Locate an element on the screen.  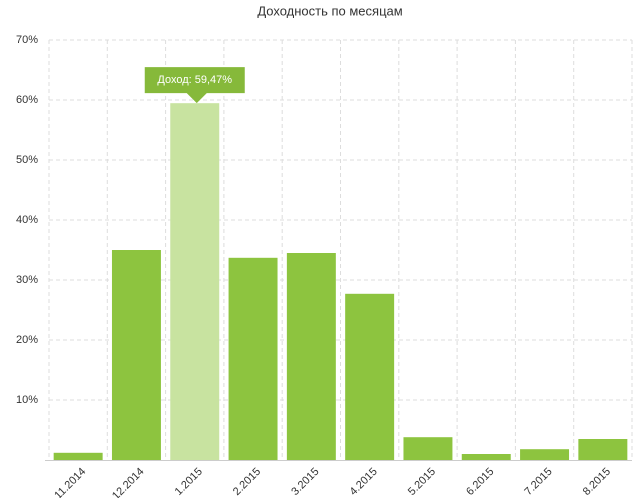
tooltip-box is located at coordinates (194, 85).